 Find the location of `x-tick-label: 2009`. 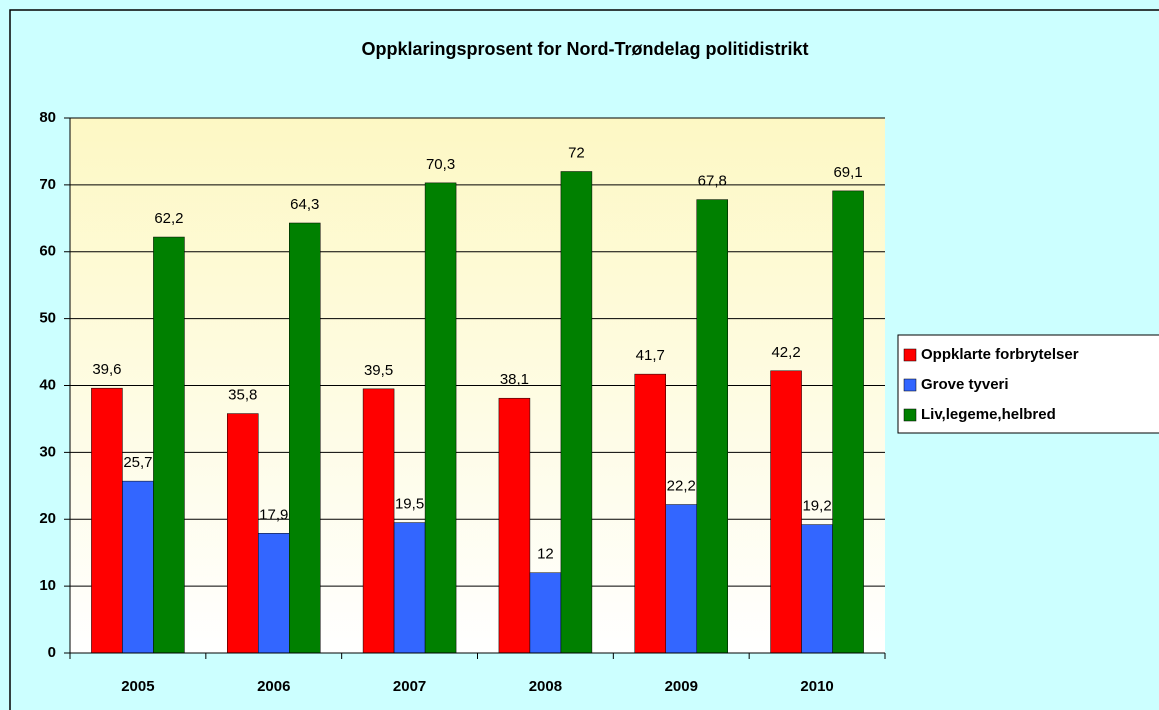

x-tick-label: 2009 is located at coordinates (681, 686).